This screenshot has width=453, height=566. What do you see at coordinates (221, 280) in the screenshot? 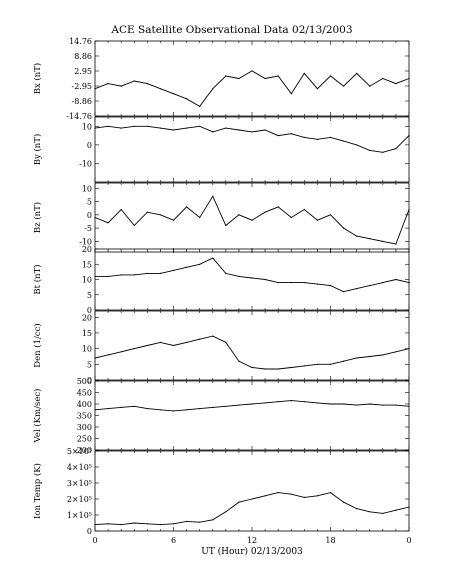
I see `panel-3: 20 15 10 5 0 Bt (nT)` at bounding box center [221, 280].